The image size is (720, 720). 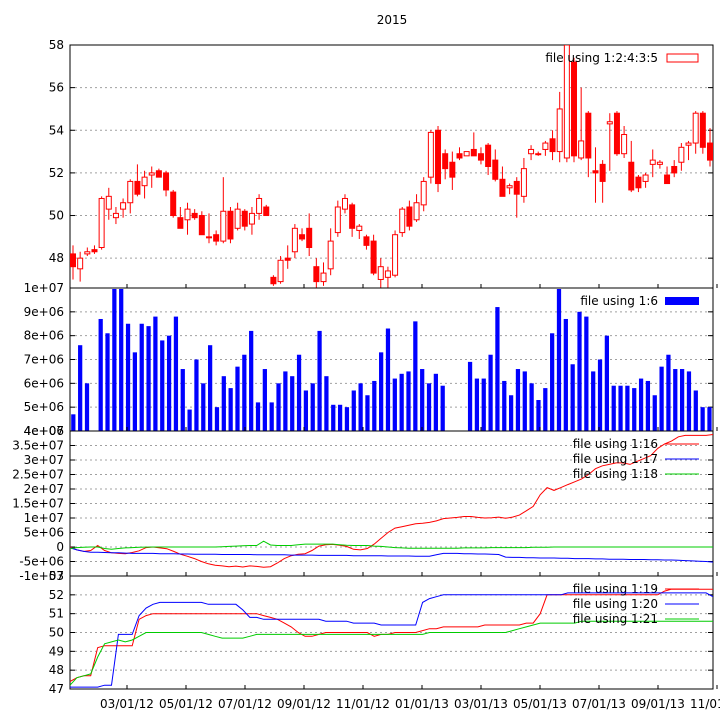 What do you see at coordinates (658, 704) in the screenshot?
I see `x-tick-label: 09/01/13` at bounding box center [658, 704].